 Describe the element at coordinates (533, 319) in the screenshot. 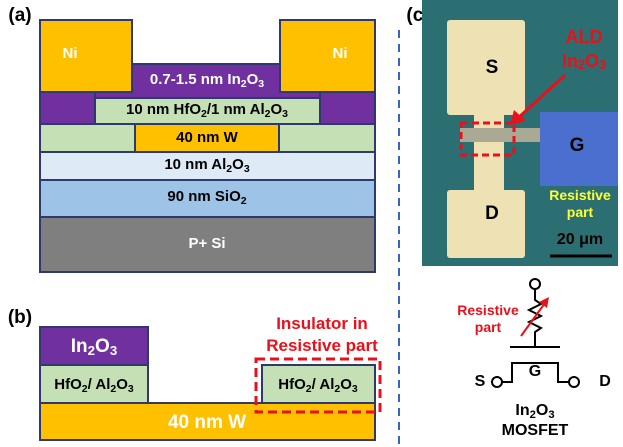

I see `variable-arrow` at that location.